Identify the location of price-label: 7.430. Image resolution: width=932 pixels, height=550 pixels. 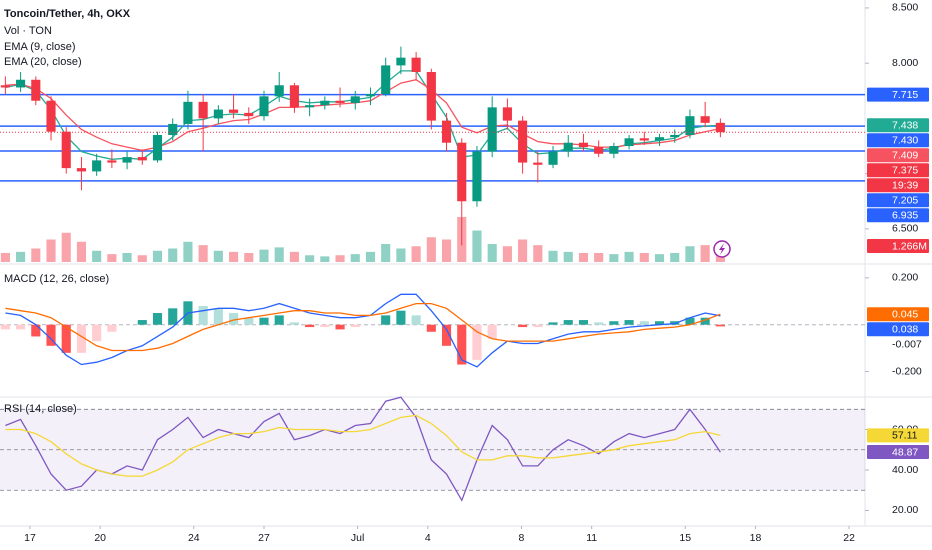
(905, 141).